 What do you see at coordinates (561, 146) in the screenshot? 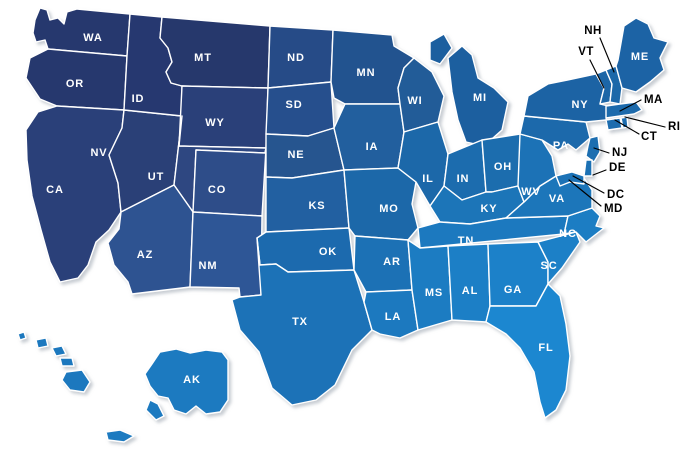
I see `state-label-pa: PA` at bounding box center [561, 146].